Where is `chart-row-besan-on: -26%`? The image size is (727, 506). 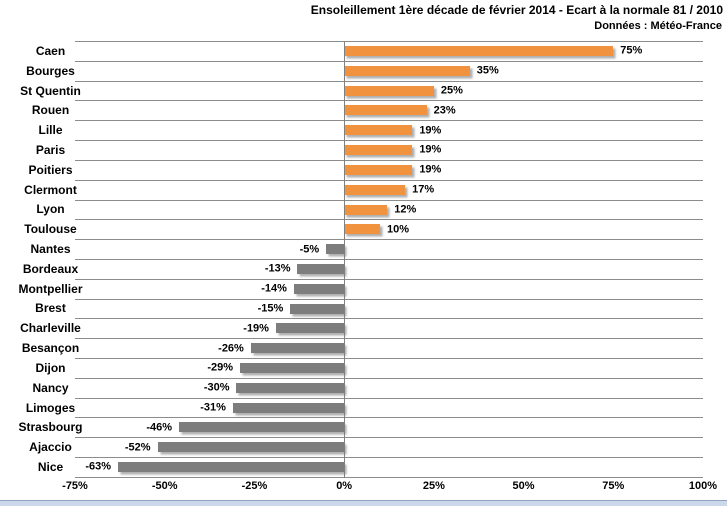 chart-row-besan-on: -26% is located at coordinates (389, 349).